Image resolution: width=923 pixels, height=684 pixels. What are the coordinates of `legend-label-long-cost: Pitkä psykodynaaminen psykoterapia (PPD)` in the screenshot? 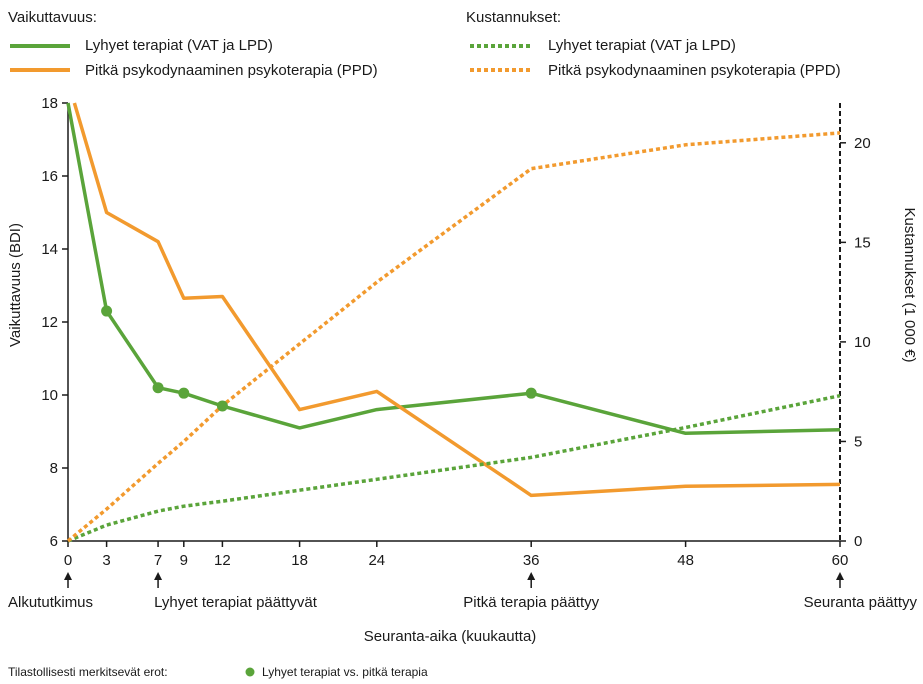 It's located at (694, 70).